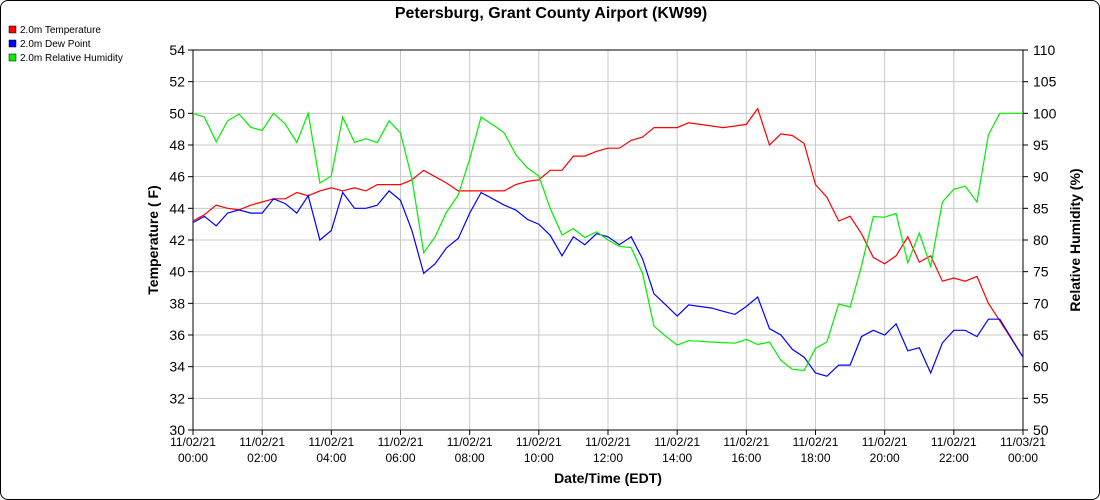 Image resolution: width=1100 pixels, height=500 pixels. What do you see at coordinates (177, 303) in the screenshot?
I see `y-tick-label: 38` at bounding box center [177, 303].